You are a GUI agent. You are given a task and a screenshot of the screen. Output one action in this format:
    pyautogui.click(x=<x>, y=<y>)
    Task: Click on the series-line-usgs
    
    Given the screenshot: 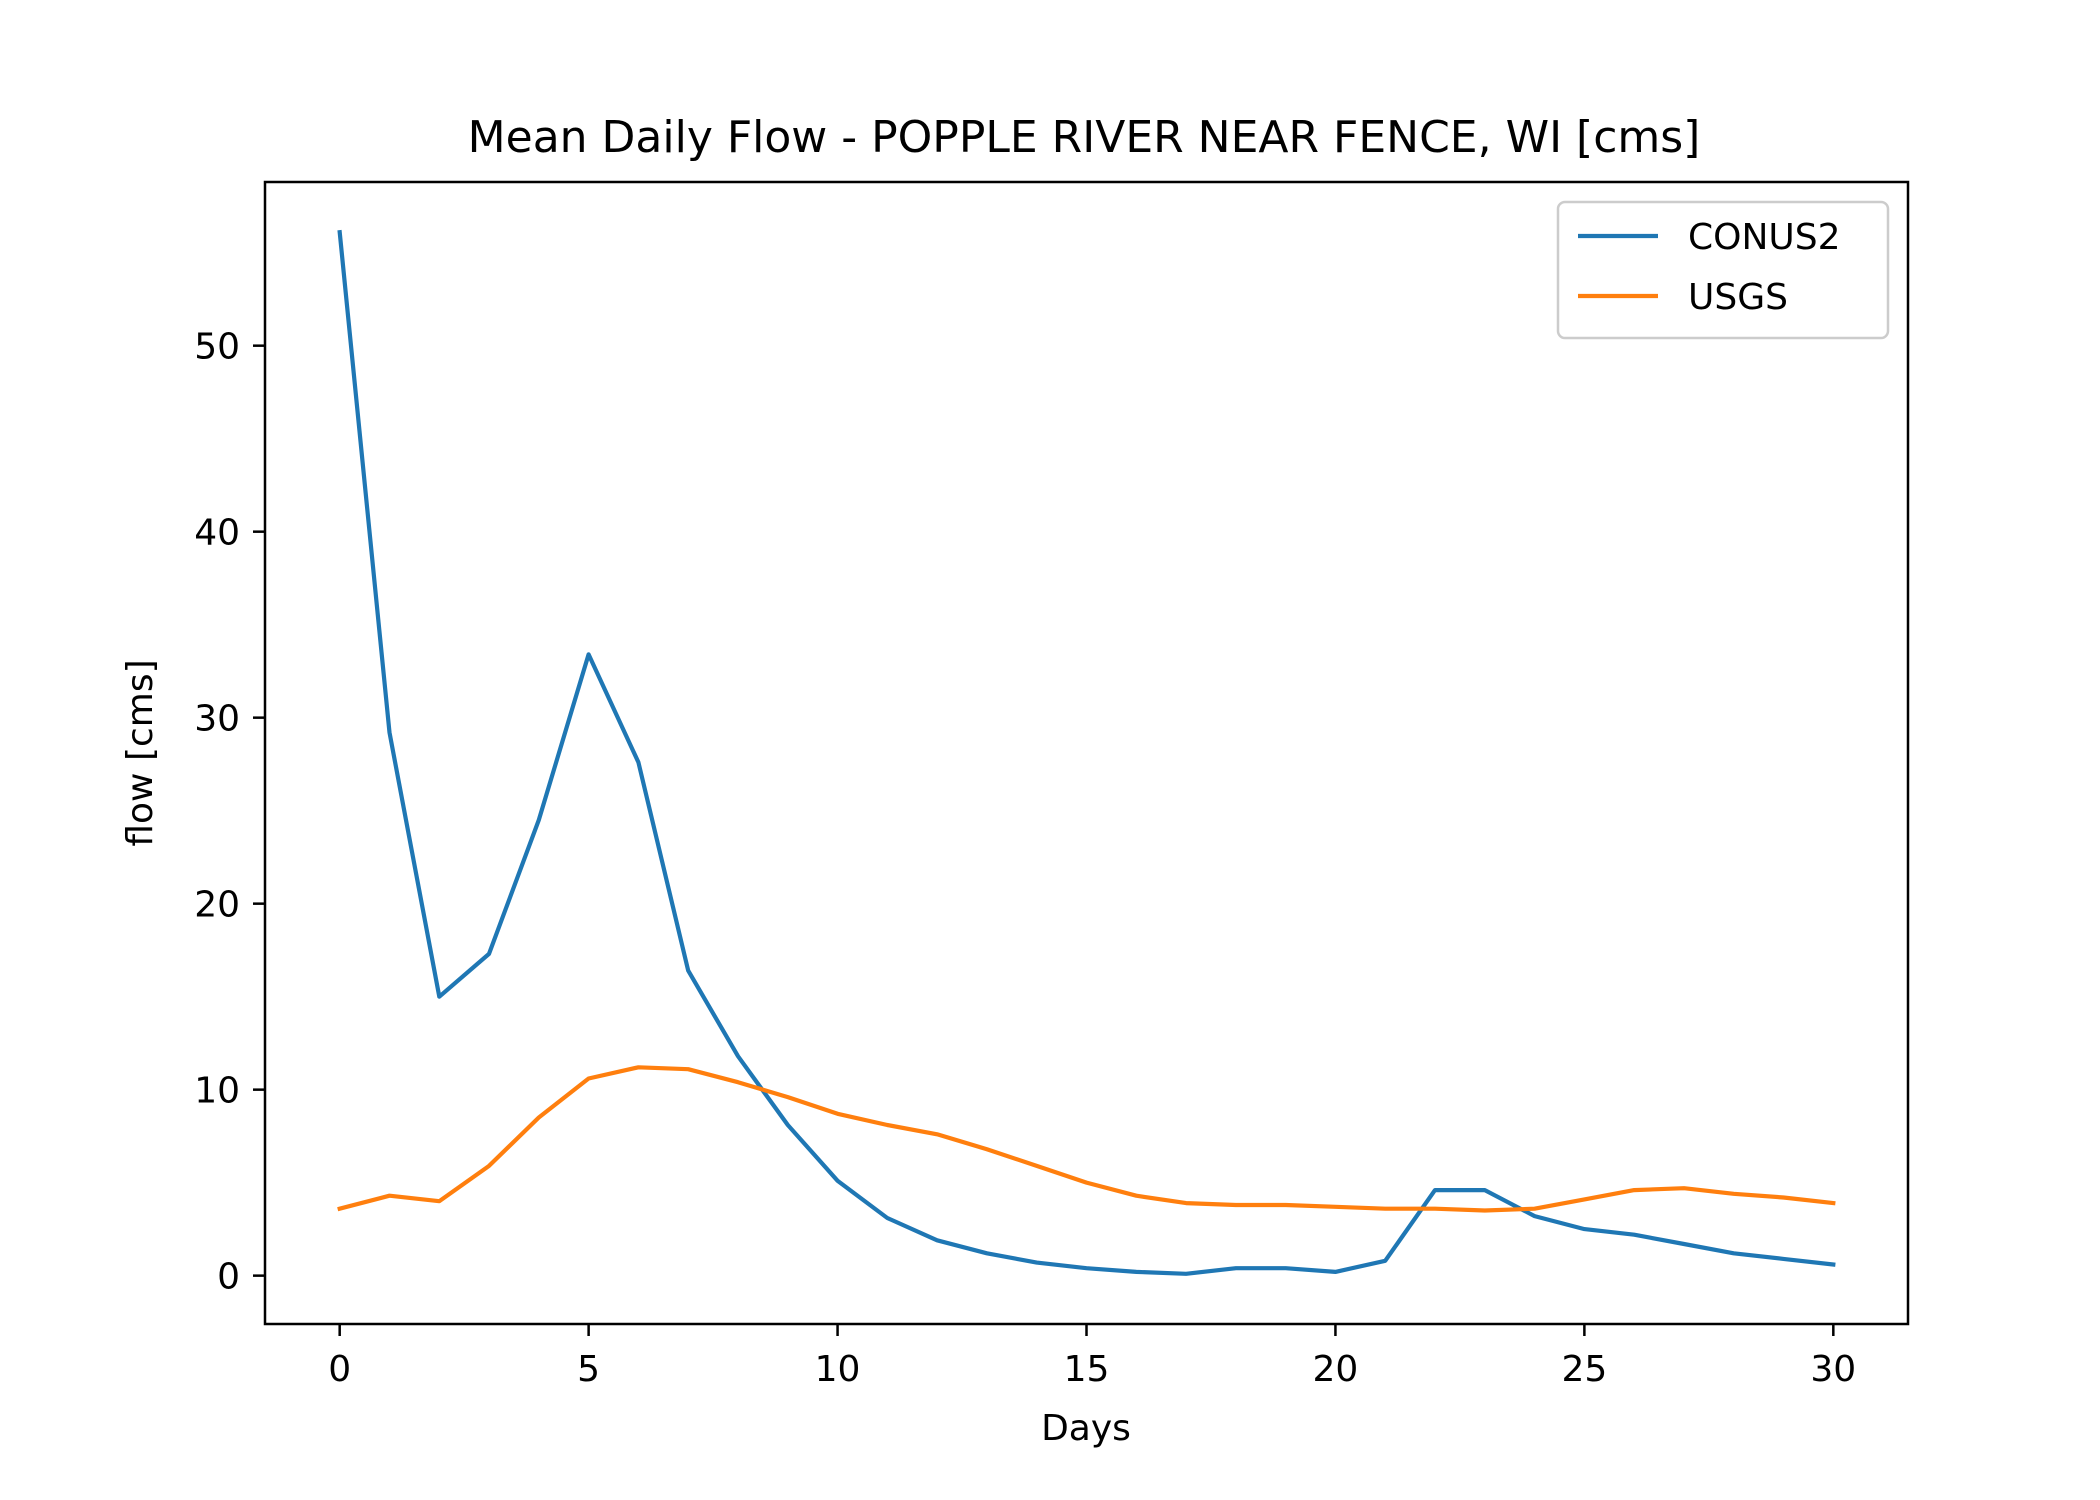 What is the action you would take?
    pyautogui.click(x=1086, y=1139)
    